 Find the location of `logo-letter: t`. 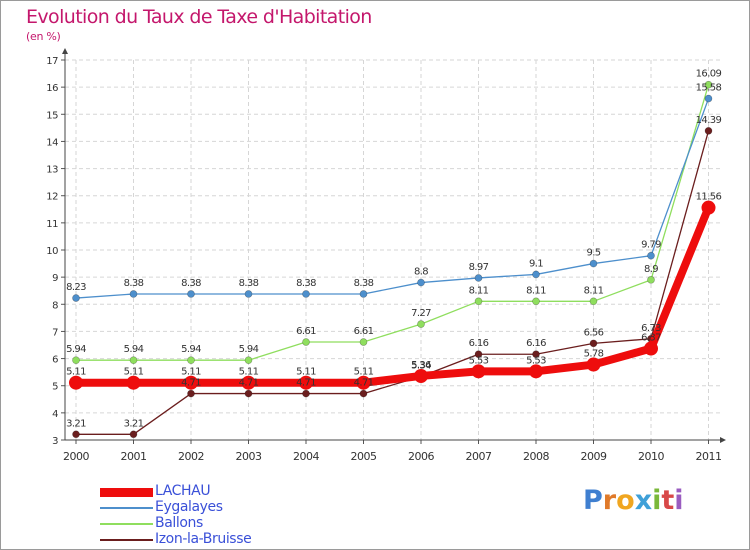

logo-letter: t is located at coordinates (668, 500).